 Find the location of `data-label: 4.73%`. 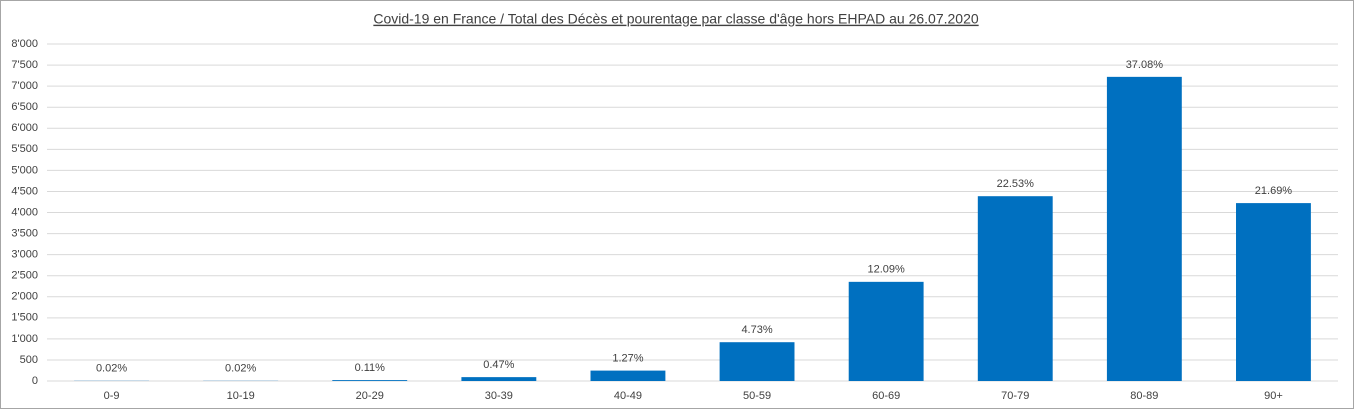

data-label: 4.73% is located at coordinates (756, 330).